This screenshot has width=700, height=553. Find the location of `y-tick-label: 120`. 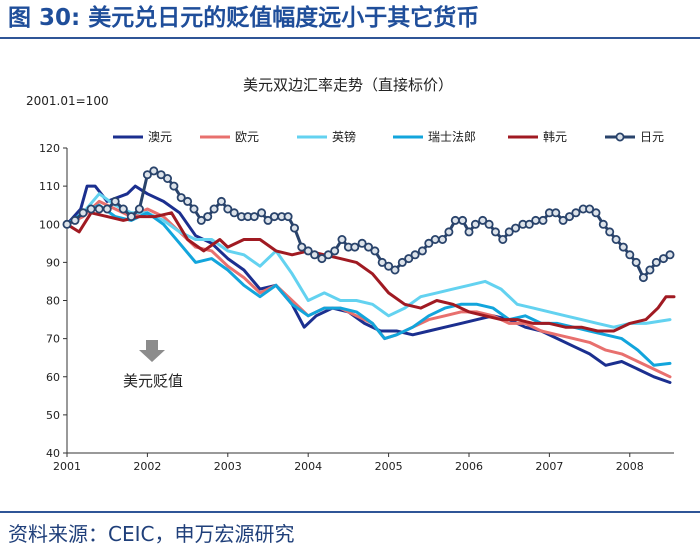

y-tick-label: 120 is located at coordinates (49, 148).